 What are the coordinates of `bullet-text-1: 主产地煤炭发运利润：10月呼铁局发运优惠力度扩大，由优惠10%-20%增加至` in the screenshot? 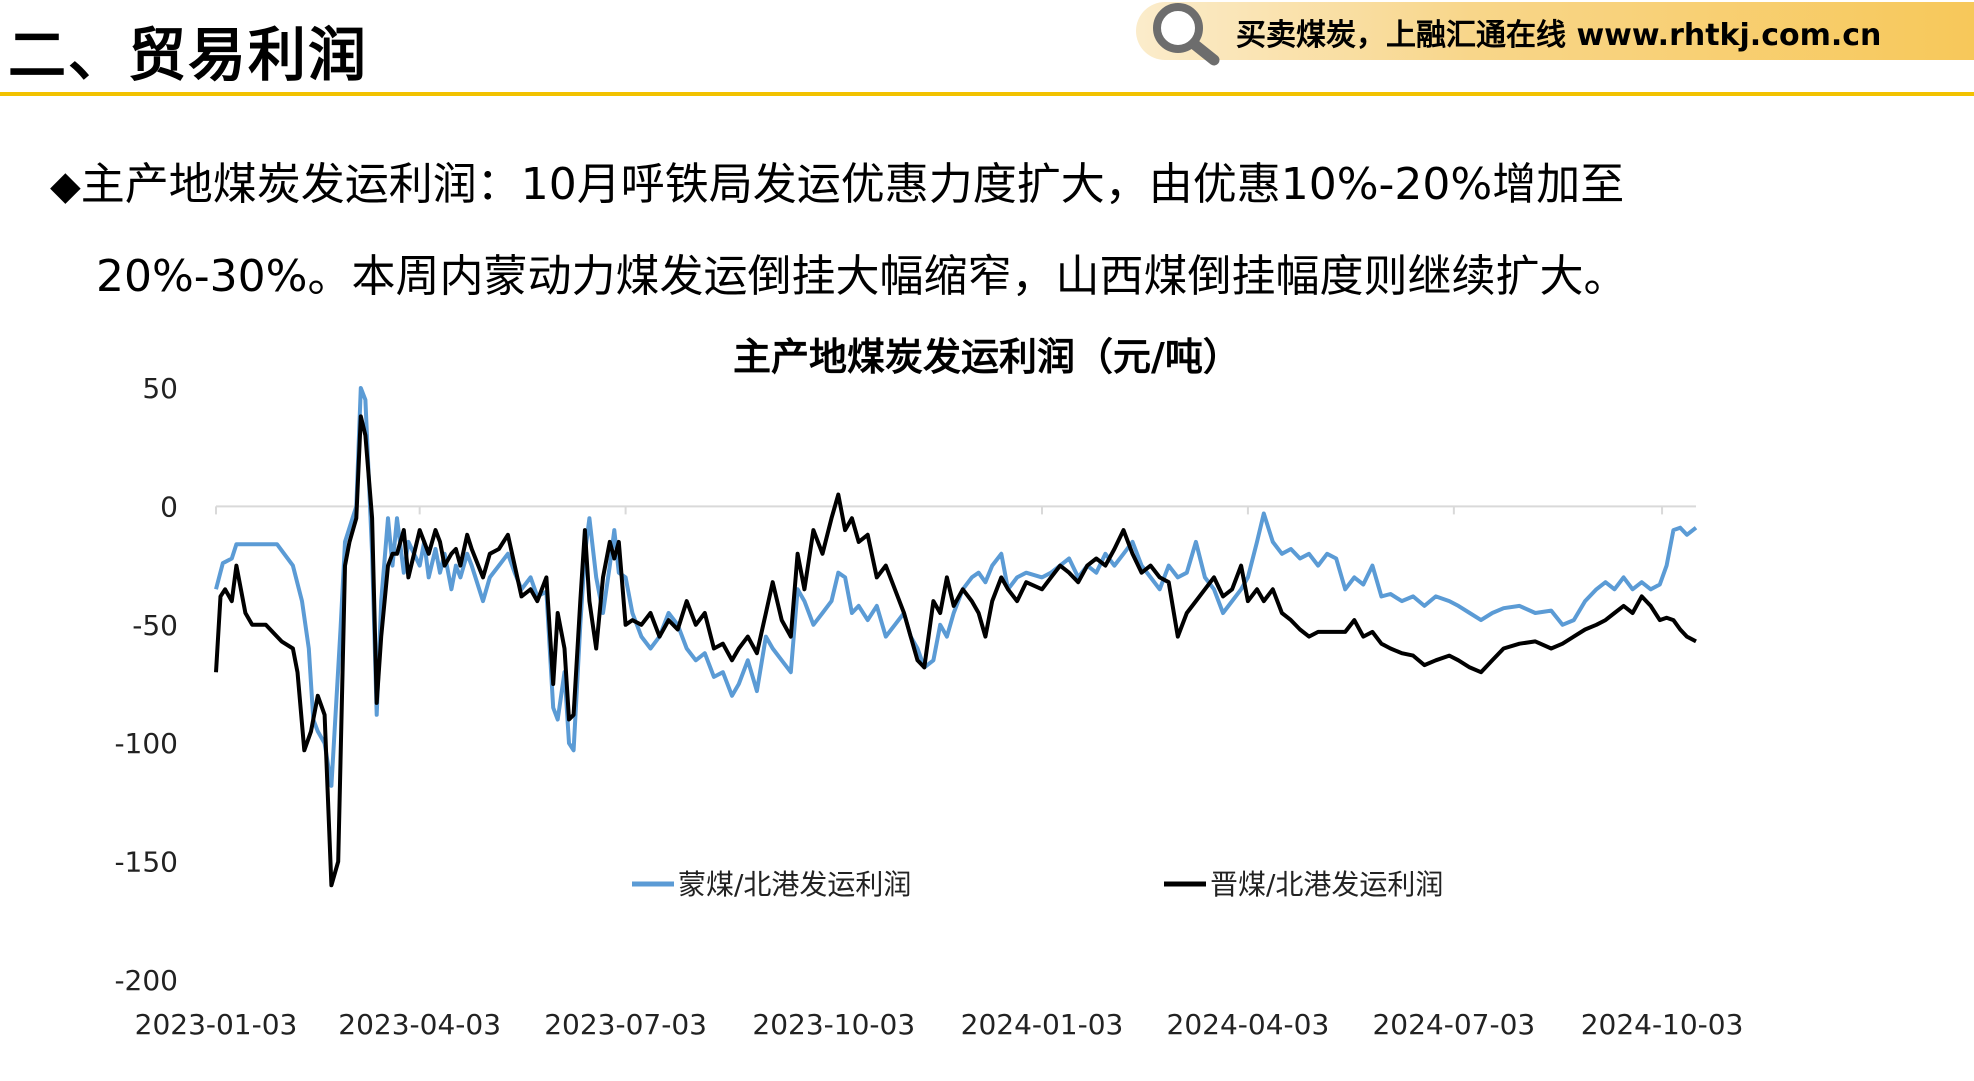 It's located at (852, 184).